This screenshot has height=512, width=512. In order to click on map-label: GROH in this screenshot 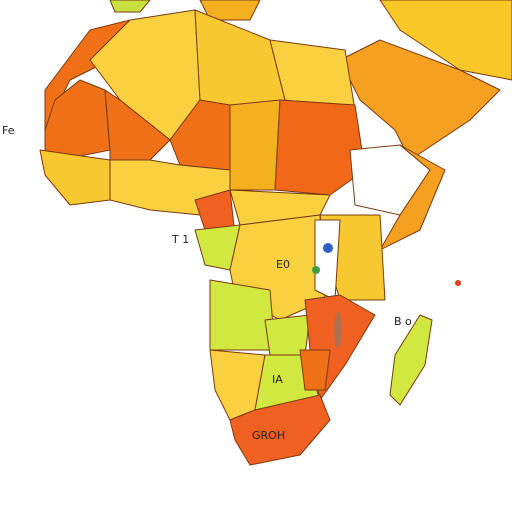, I will do `click(268, 435)`.